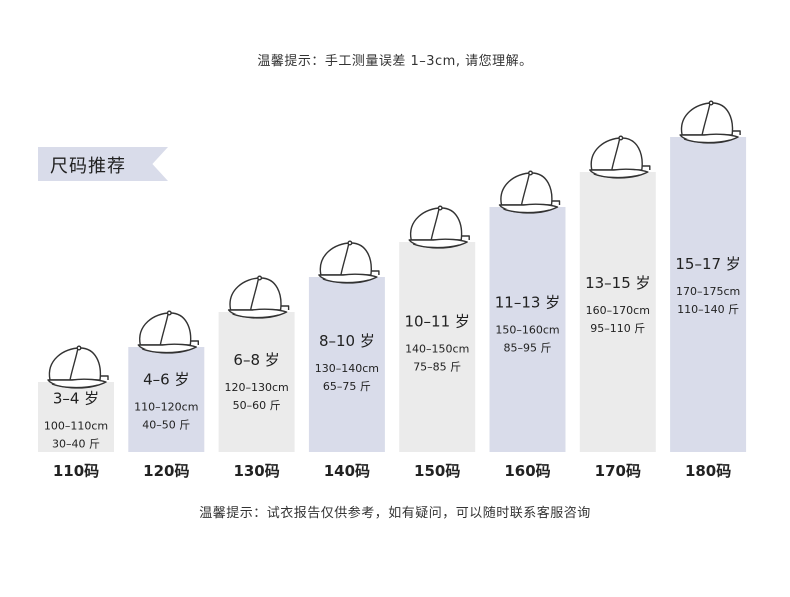 The height and width of the screenshot is (597, 790). I want to click on size-category-label: 170码, so click(618, 471).